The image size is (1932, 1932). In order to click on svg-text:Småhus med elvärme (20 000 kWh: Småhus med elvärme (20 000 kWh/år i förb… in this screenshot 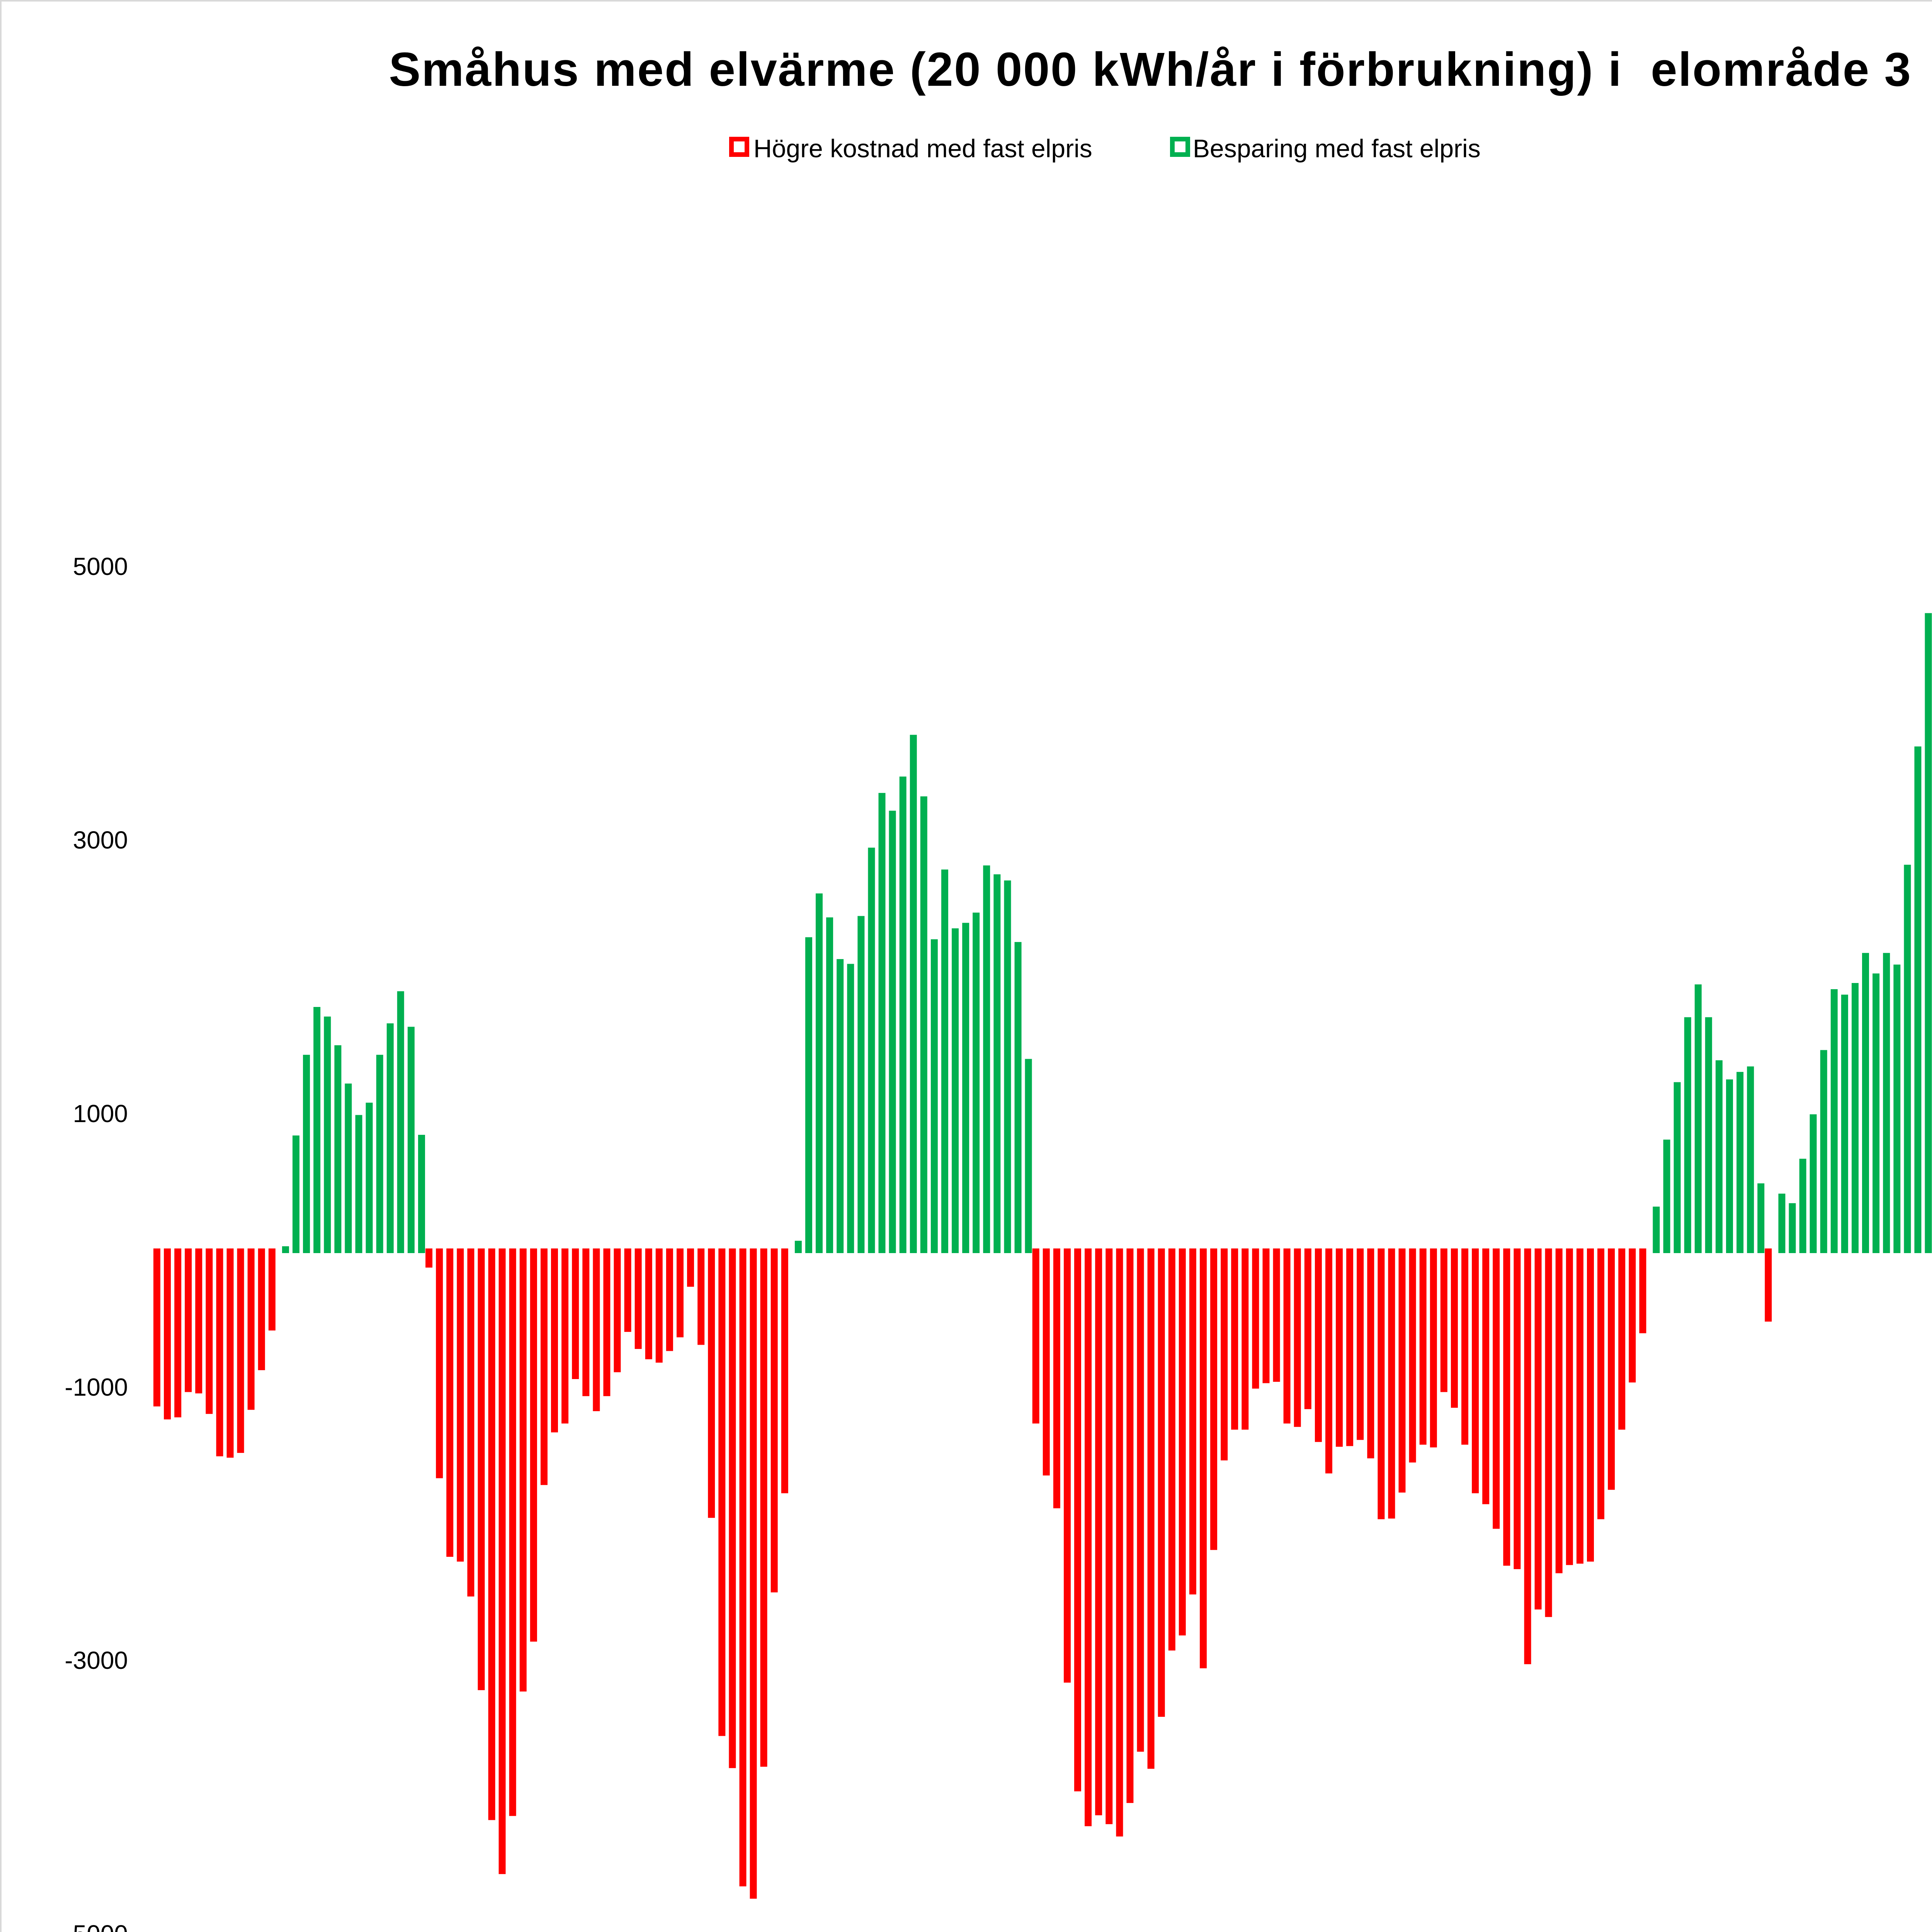, I will do `click(1150, 70)`.